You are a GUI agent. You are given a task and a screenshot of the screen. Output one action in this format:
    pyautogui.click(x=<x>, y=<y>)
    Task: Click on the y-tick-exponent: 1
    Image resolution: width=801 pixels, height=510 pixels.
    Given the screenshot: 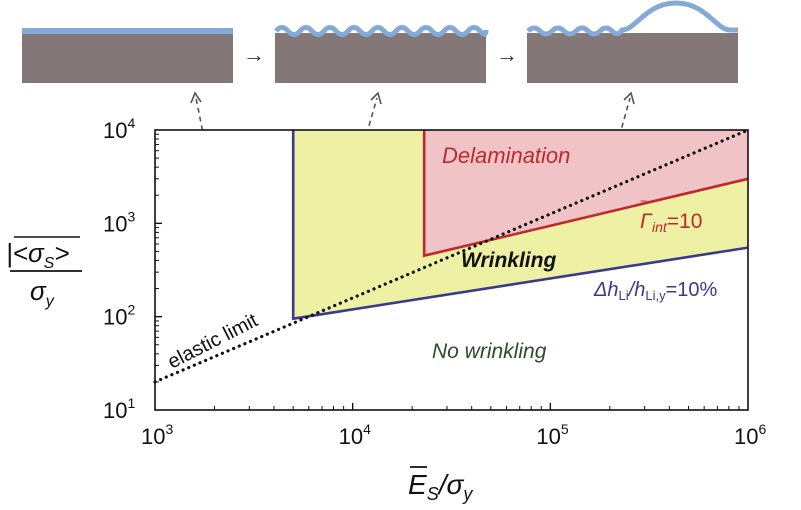 What is the action you would take?
    pyautogui.click(x=131, y=403)
    